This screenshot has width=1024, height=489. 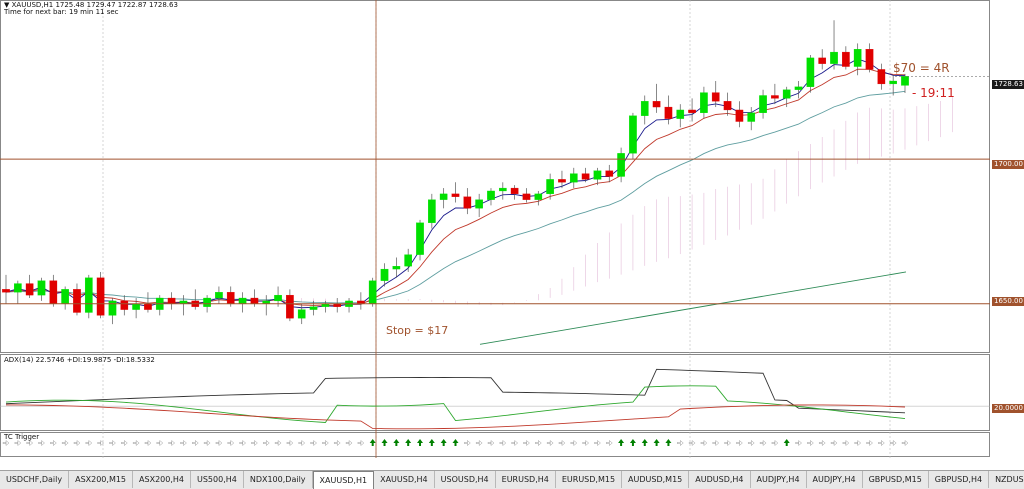 I want to click on chart-tab: USDCHF,Daily, so click(x=35, y=479).